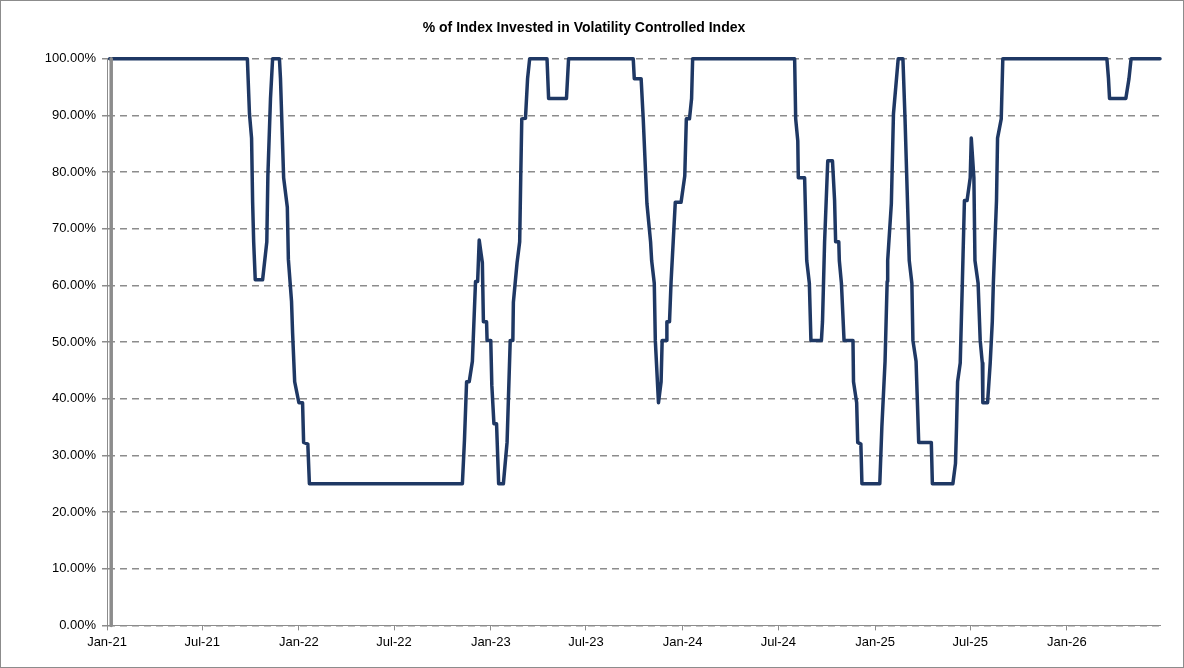 This screenshot has height=668, width=1184. What do you see at coordinates (1067, 641) in the screenshot?
I see `x-tick-label: Jan-26` at bounding box center [1067, 641].